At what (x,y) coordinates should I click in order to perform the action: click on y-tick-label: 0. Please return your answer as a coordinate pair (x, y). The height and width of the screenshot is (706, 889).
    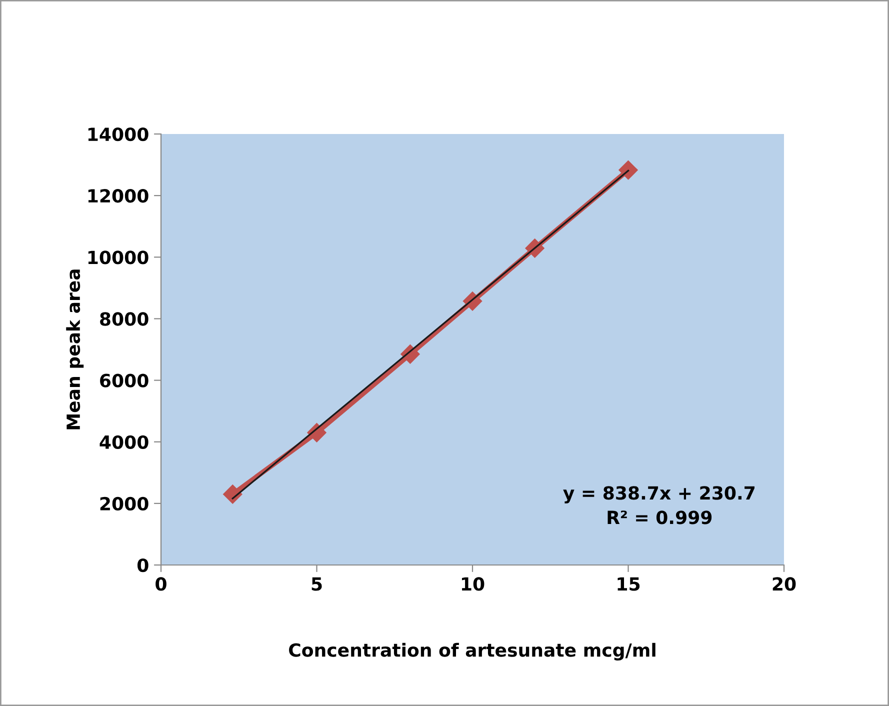
    Looking at the image, I should click on (142, 565).